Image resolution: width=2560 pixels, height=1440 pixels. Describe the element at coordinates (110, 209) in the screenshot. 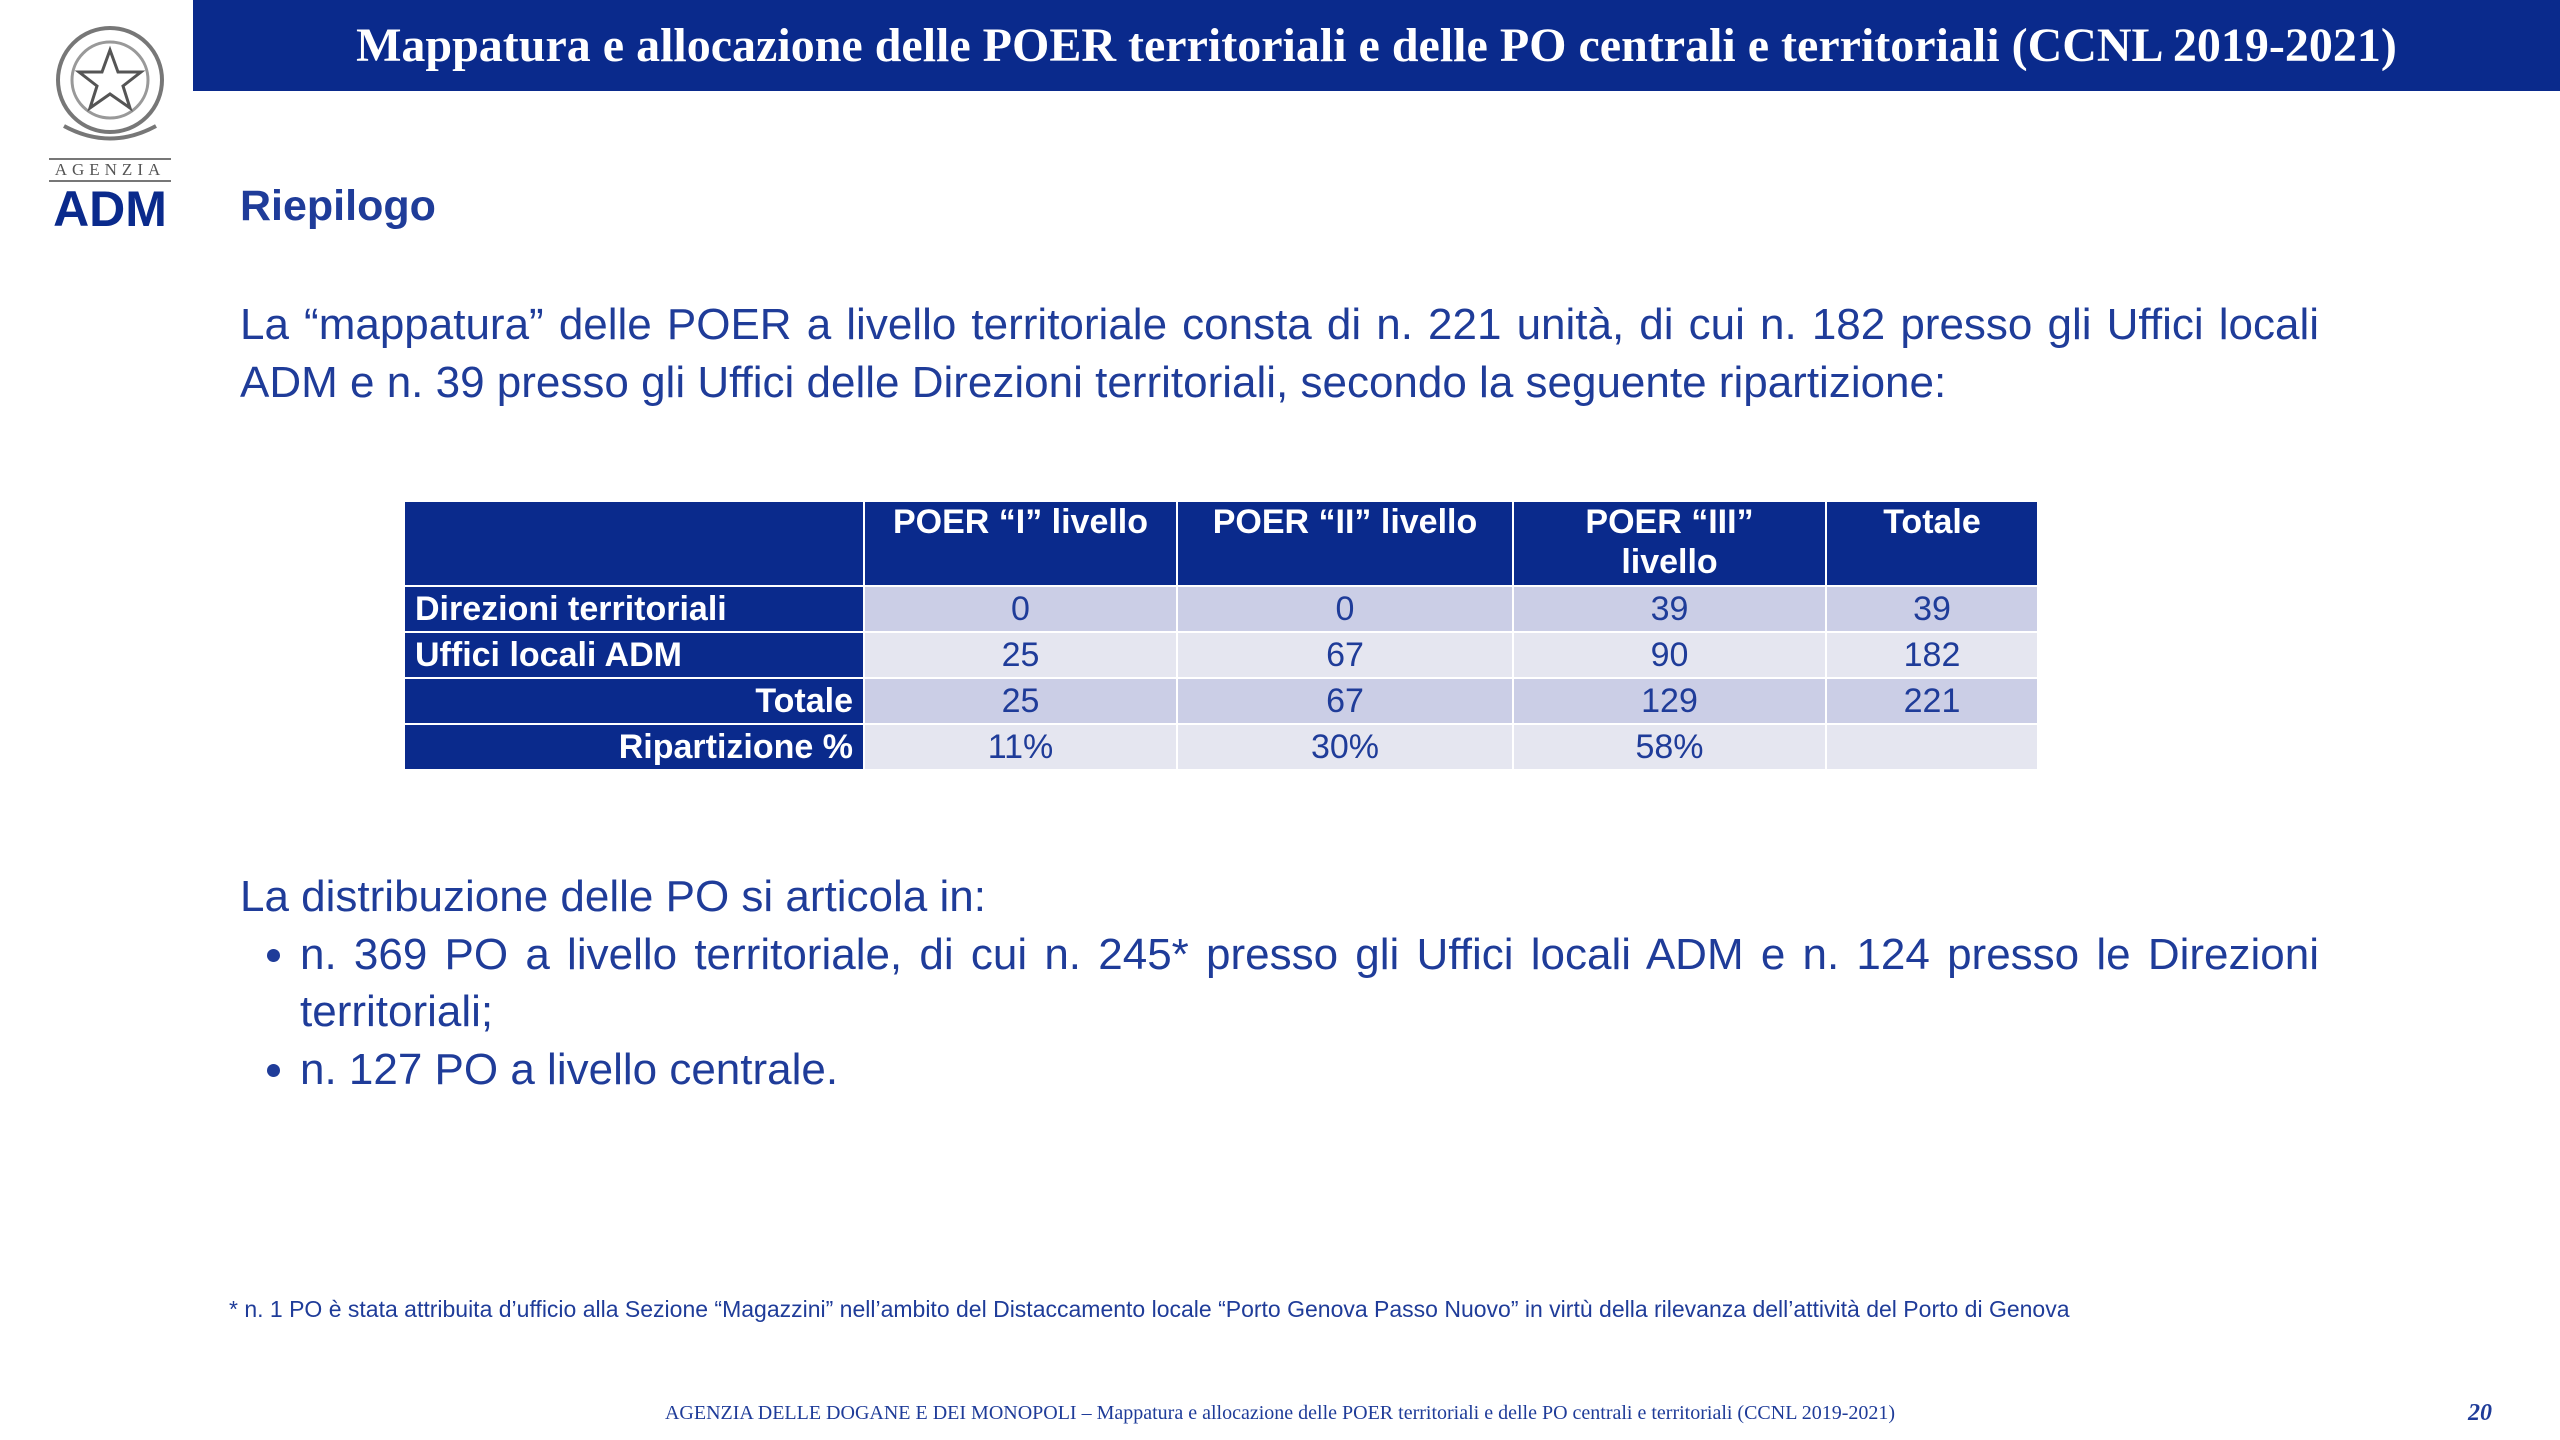

I see `logo-name: ADM` at that location.